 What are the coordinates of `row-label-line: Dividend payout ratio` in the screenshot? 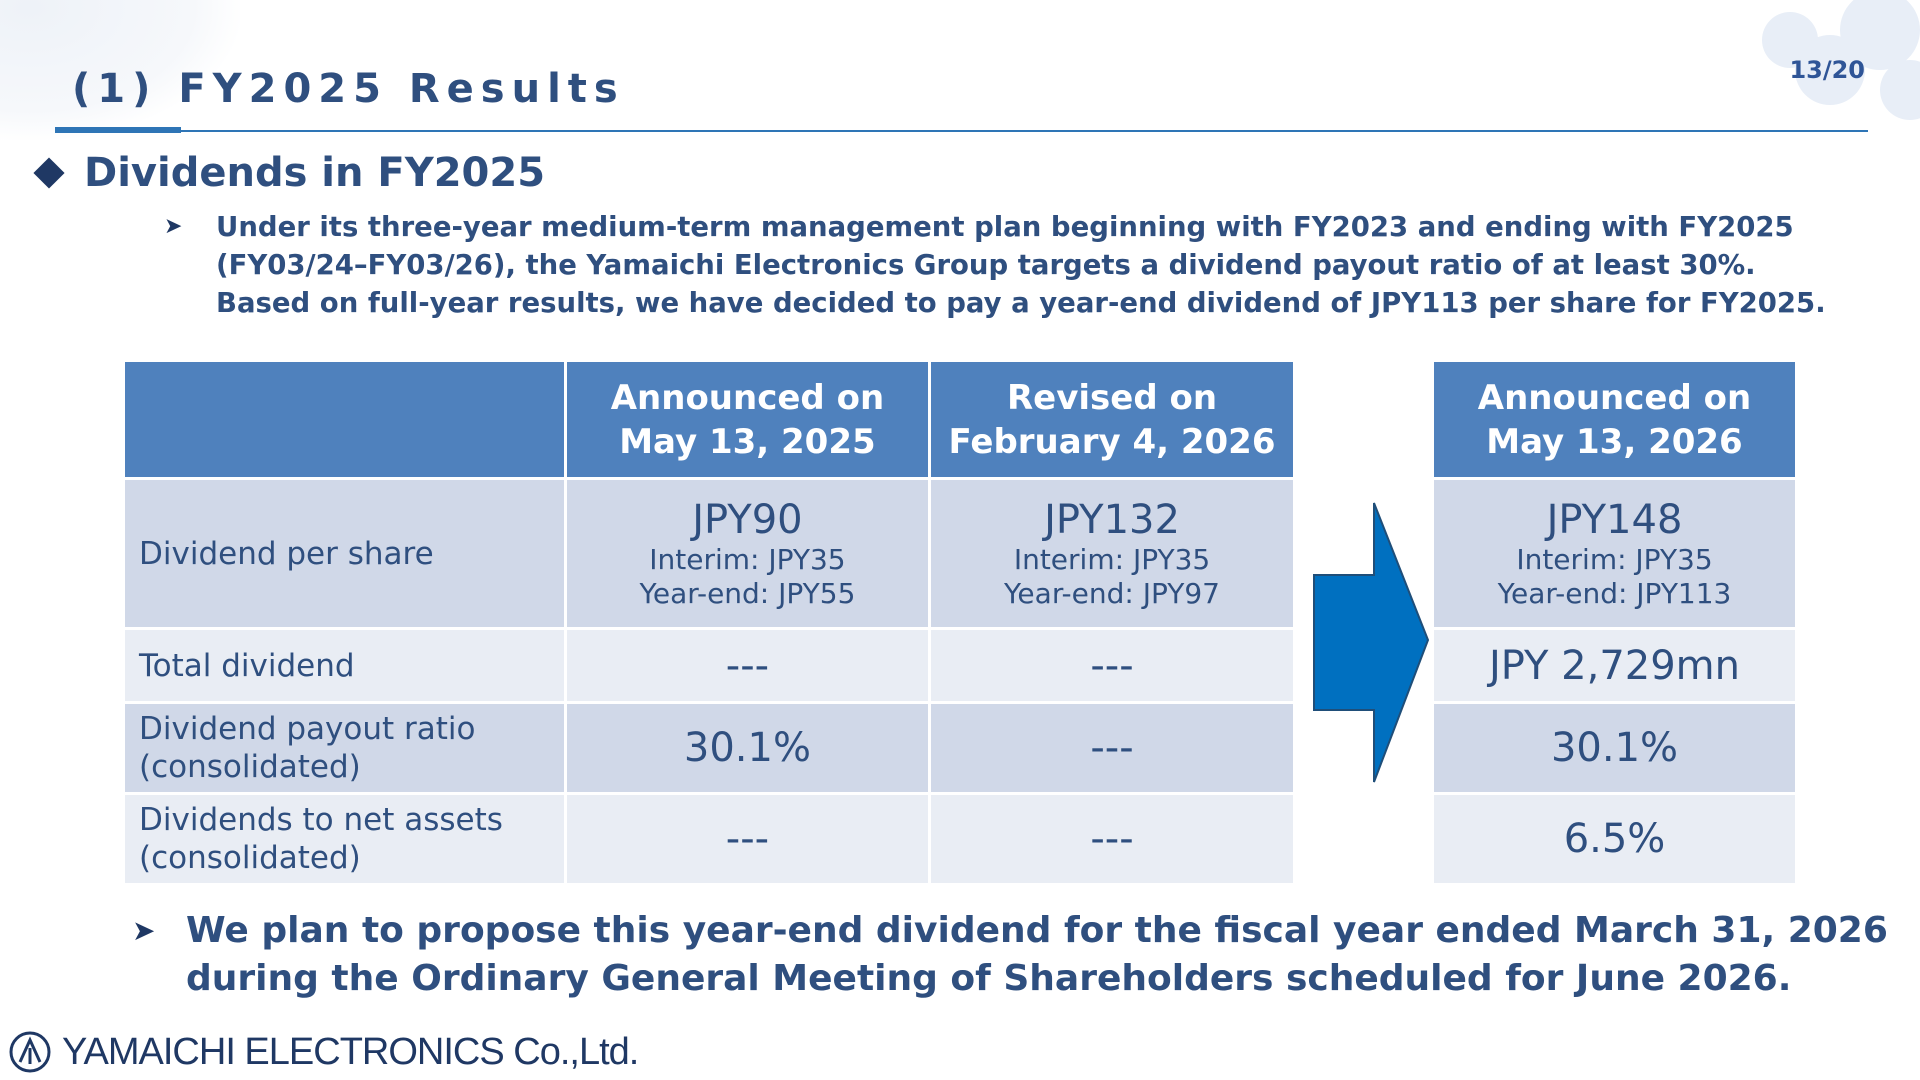 It's located at (307, 729).